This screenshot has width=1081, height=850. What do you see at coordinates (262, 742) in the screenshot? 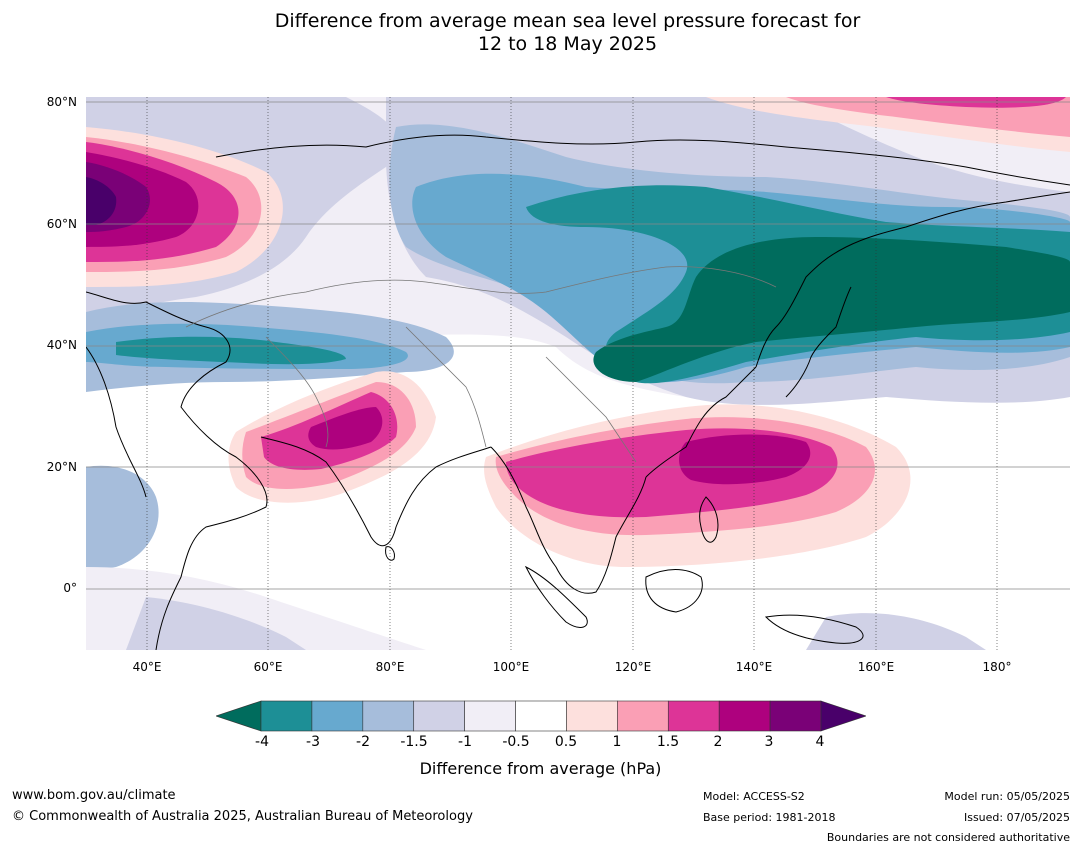
I see `colorbar-tick: -4` at bounding box center [262, 742].